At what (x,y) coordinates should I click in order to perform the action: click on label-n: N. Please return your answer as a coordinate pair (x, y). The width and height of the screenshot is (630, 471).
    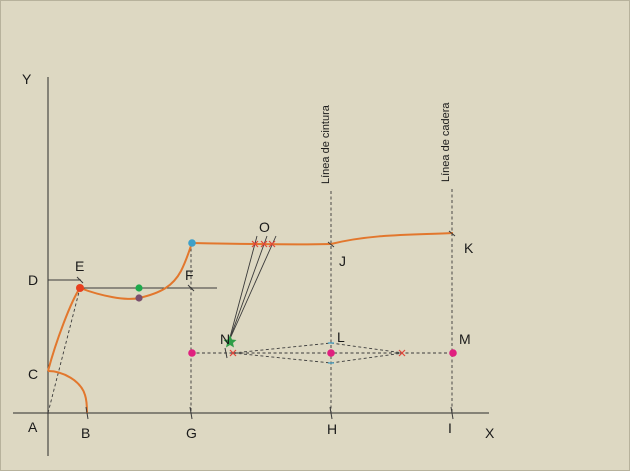
    Looking at the image, I should click on (225, 339).